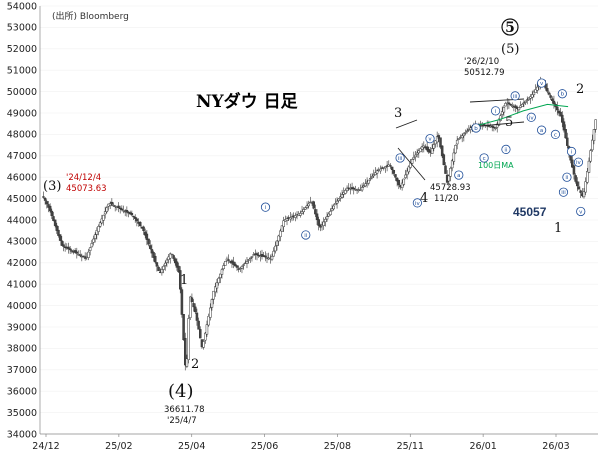 The image size is (604, 464). Describe the element at coordinates (265, 207) in the screenshot. I see `minor-wave-label: i` at that location.